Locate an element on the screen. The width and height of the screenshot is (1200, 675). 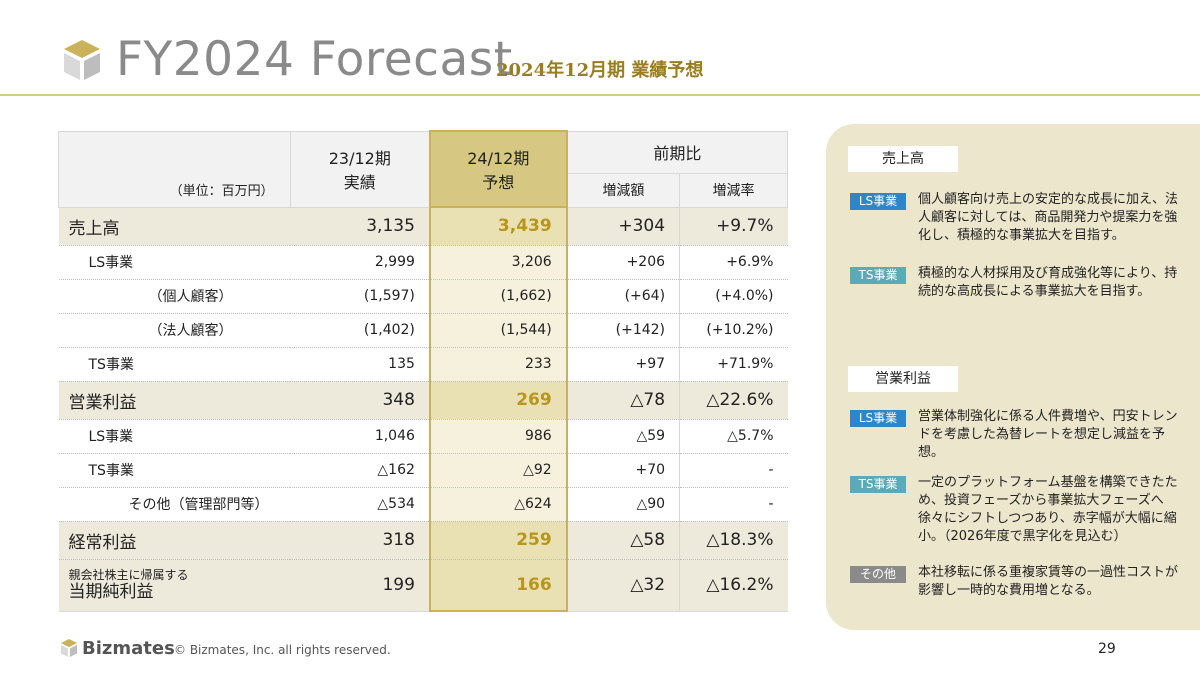
table-row: その他（管理部門等） △534 △624 △90 - is located at coordinates (423, 504).